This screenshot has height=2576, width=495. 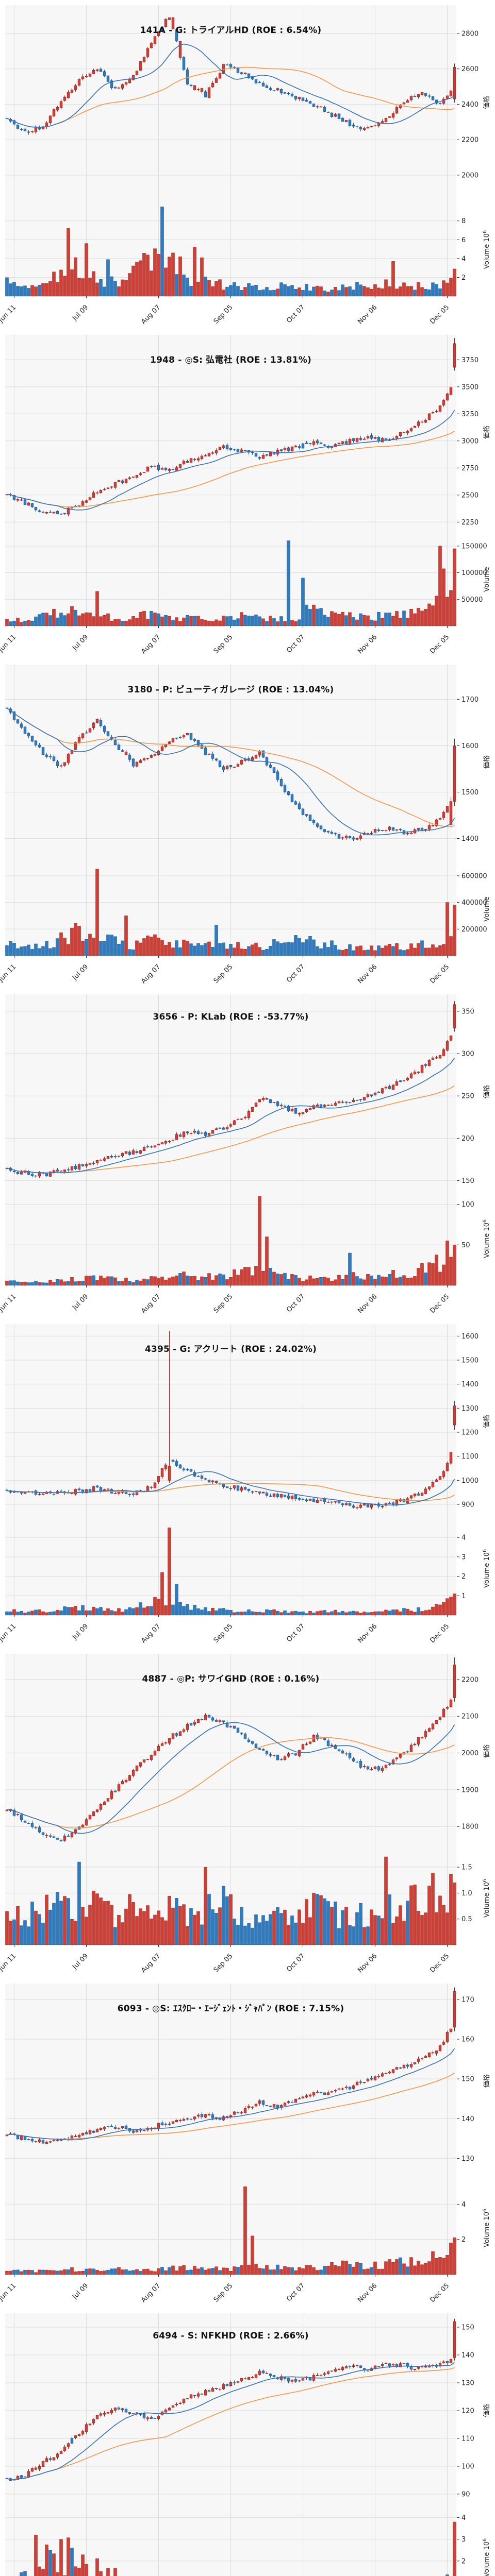 I want to click on svg-text: 110, so click(x=468, y=2439).